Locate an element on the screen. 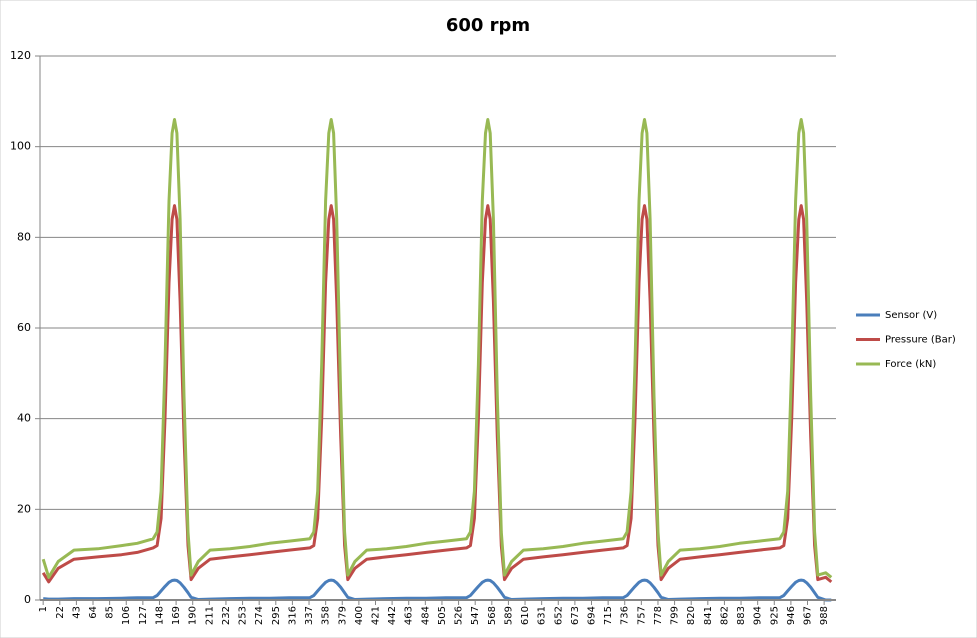  x-tick-label: 883 is located at coordinates (741, 615).